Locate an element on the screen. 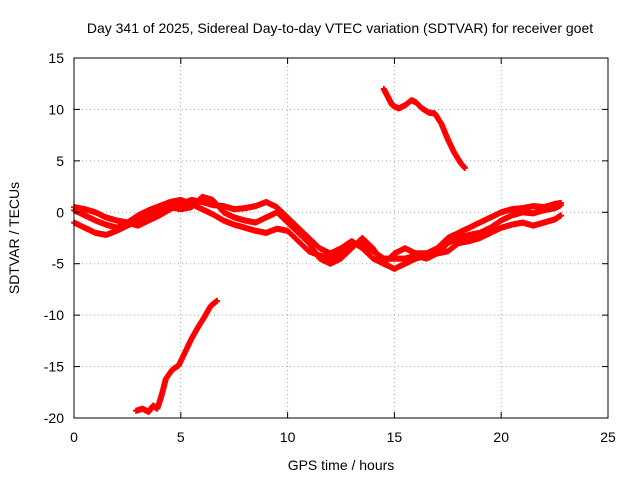 The width and height of the screenshot is (640, 480). series-early-day-segment is located at coordinates (176, 356).